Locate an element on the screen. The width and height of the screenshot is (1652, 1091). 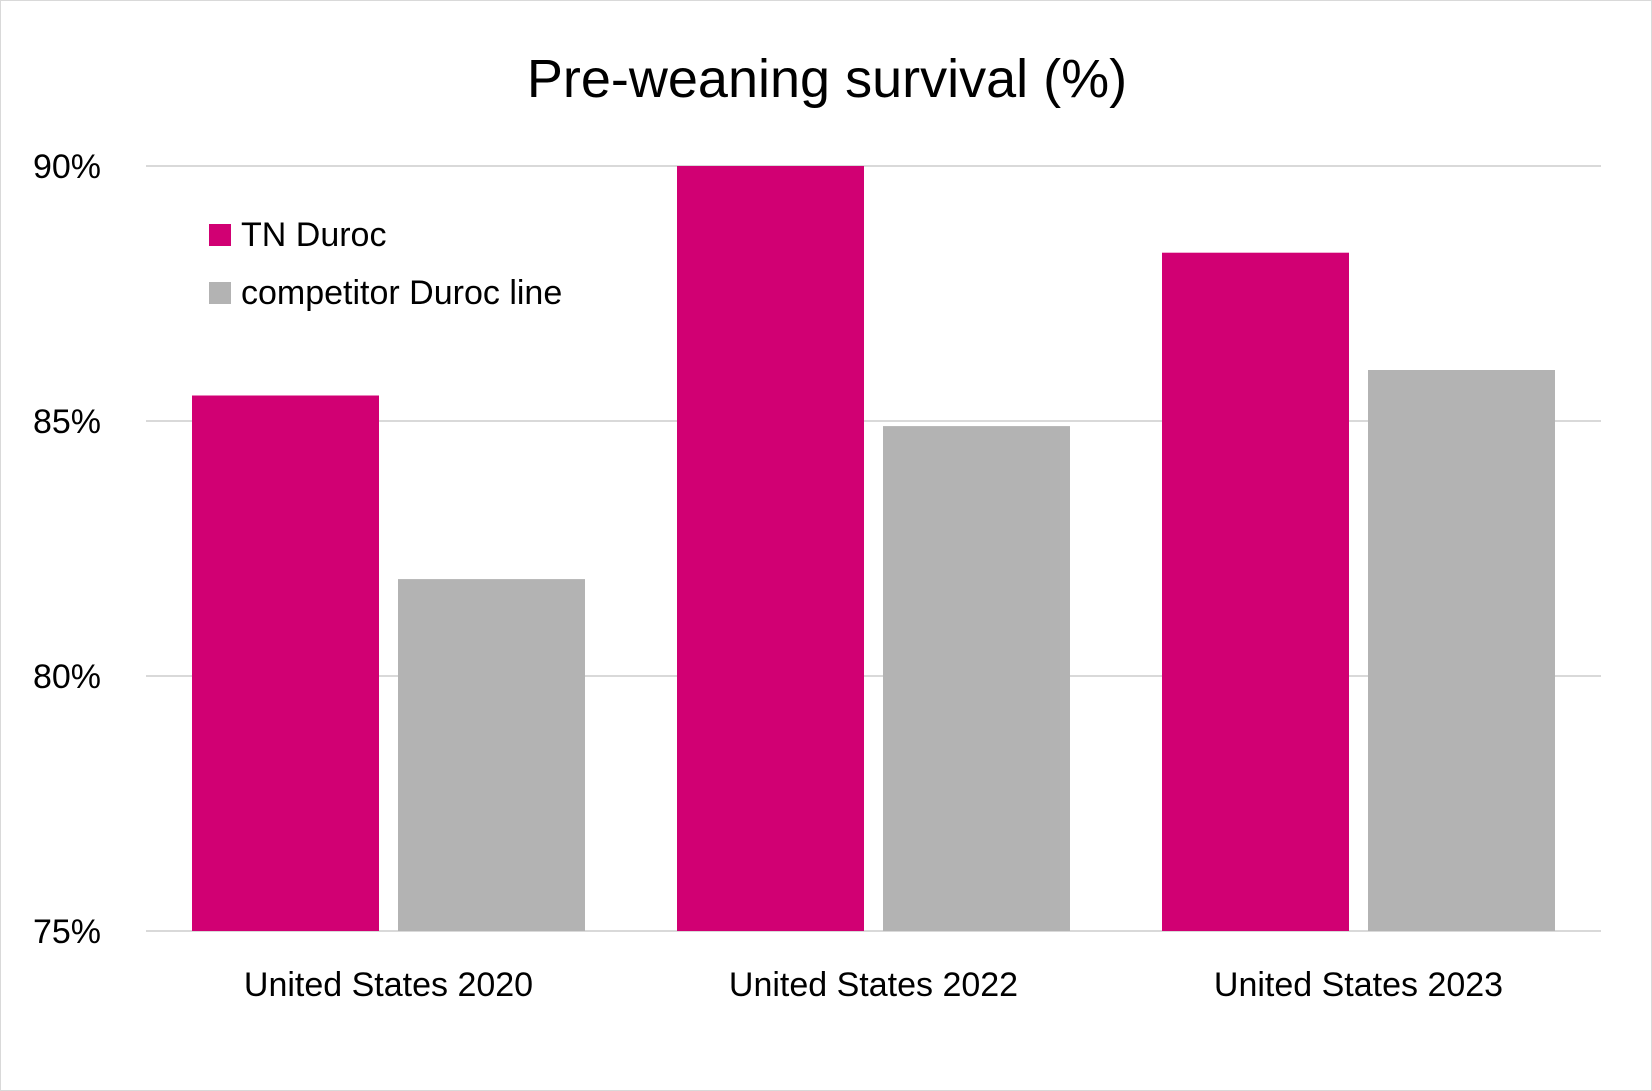
y-tick-label: 75% is located at coordinates (67, 932).